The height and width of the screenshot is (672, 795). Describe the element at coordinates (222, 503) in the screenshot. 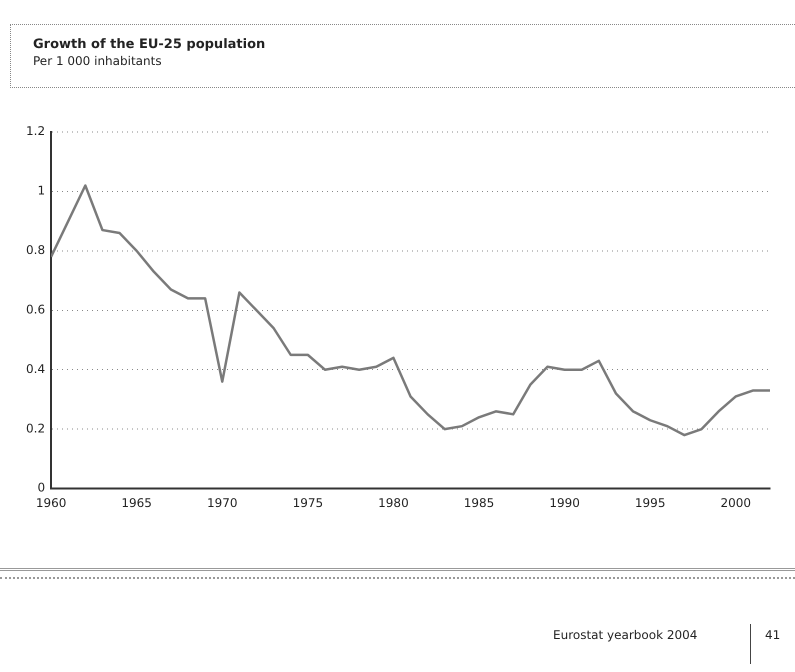

I see `x-tick-label: 1970` at that location.